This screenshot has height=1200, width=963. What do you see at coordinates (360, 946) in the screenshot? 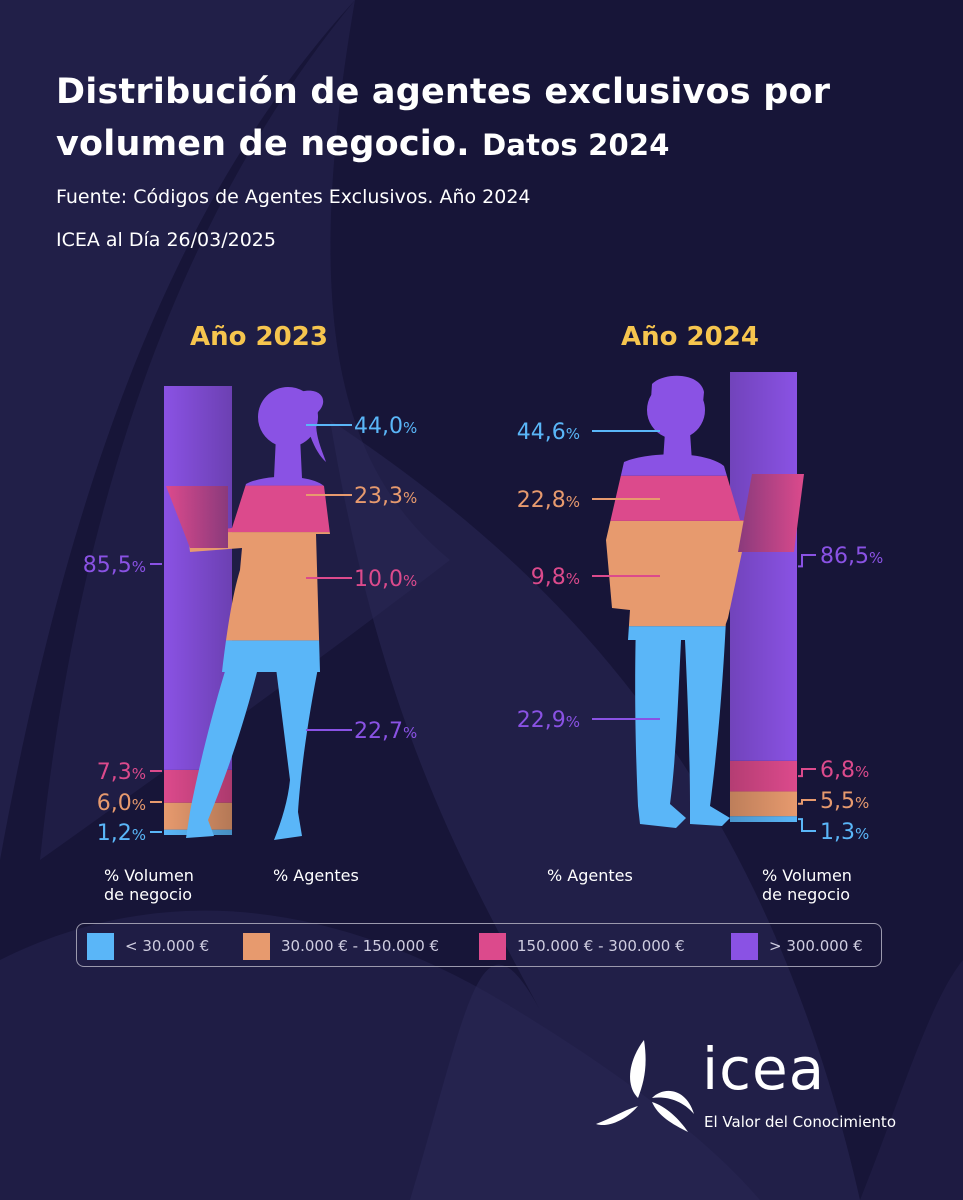
I see `legend-label-30k-150k: 30.000 € - 150.000 €` at bounding box center [360, 946].